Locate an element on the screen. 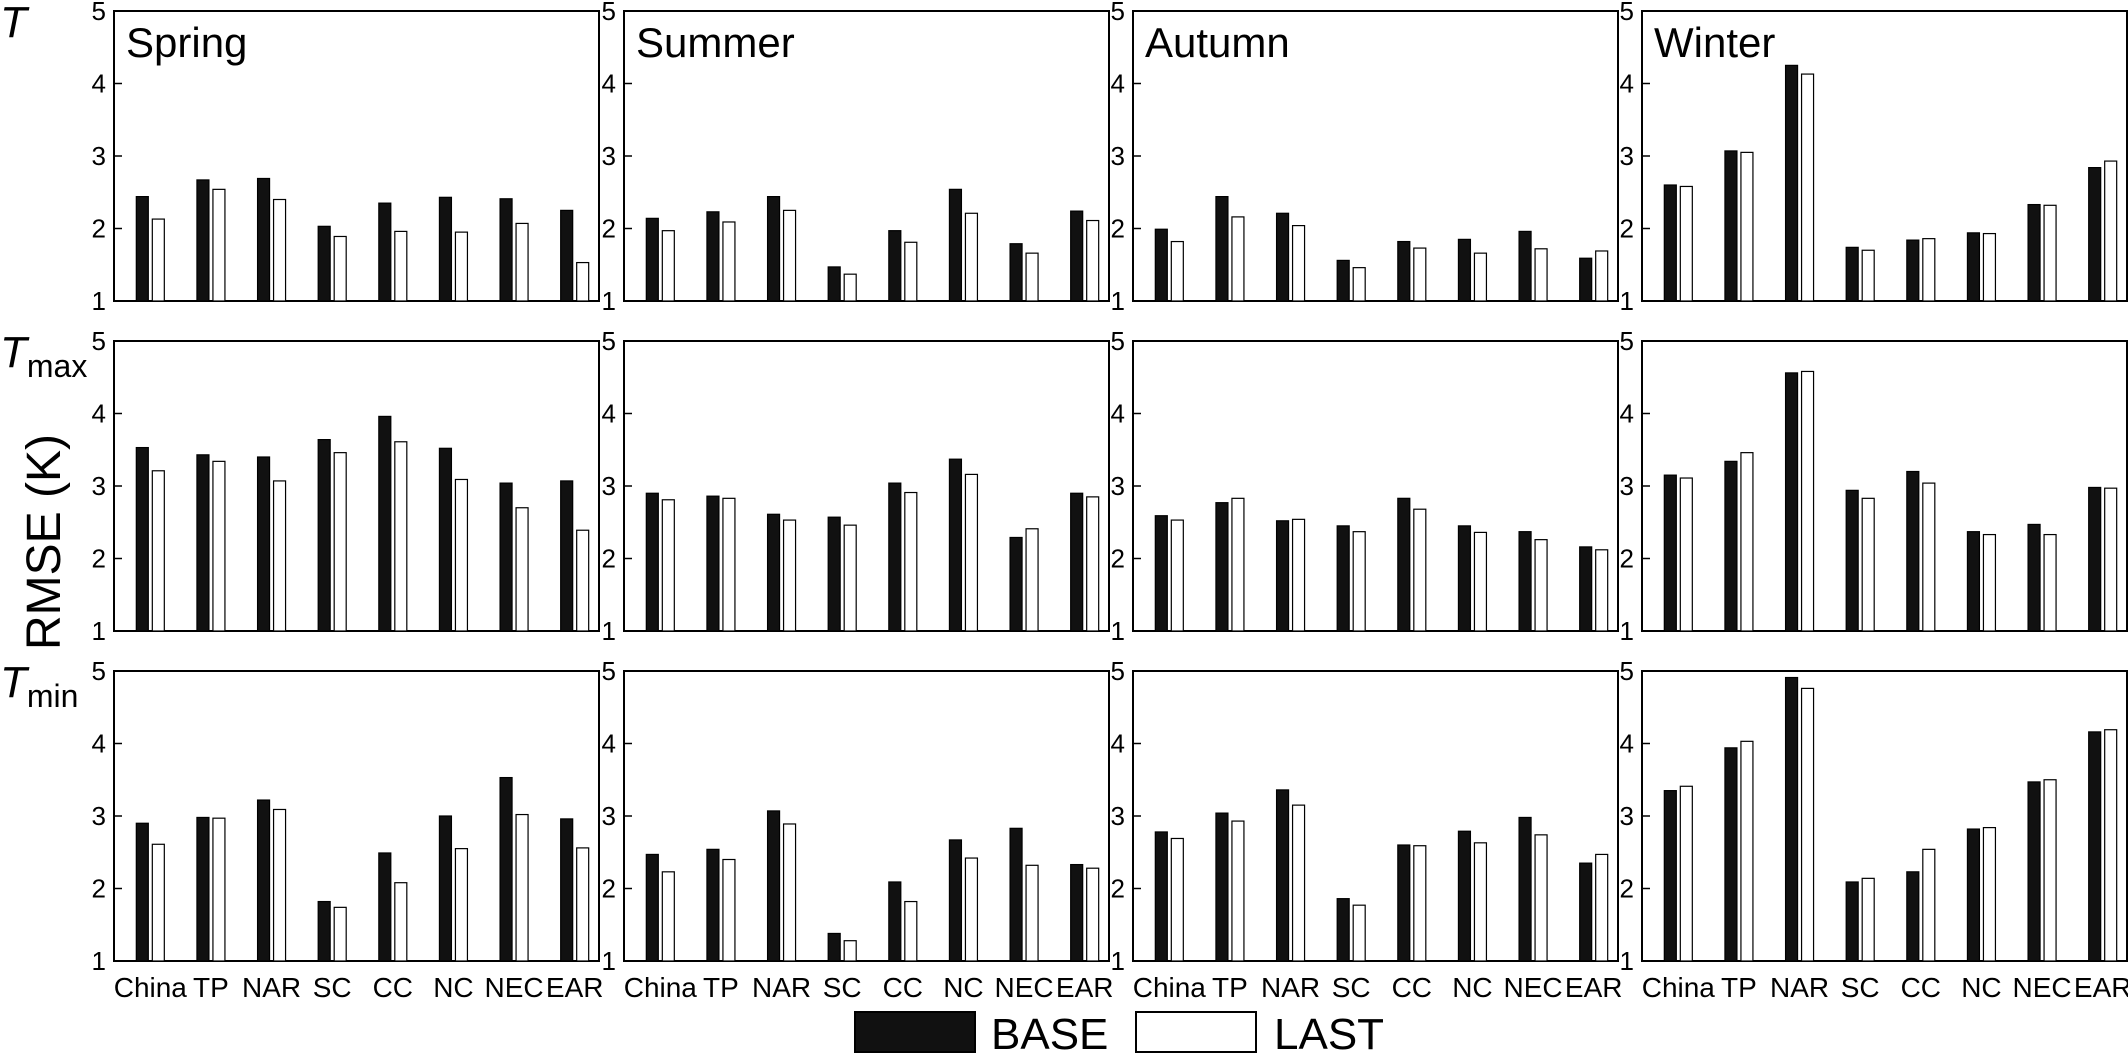  chart-panel: Spring 1 2 3 4 5 is located at coordinates (346, 158).